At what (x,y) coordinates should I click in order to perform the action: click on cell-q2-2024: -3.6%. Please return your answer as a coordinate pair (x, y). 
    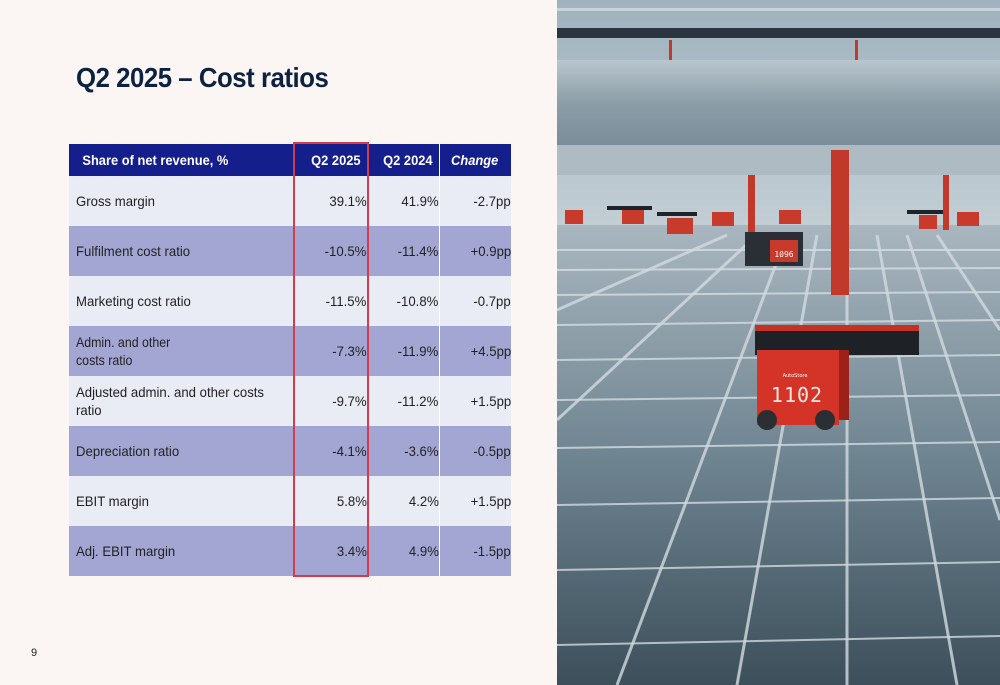
    Looking at the image, I should click on (402, 451).